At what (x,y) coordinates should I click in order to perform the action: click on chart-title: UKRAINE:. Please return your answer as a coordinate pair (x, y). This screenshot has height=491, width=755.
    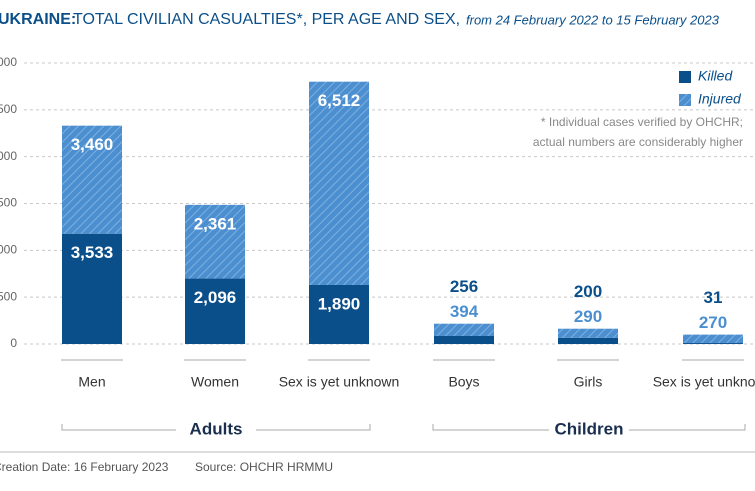
    Looking at the image, I should click on (38, 19).